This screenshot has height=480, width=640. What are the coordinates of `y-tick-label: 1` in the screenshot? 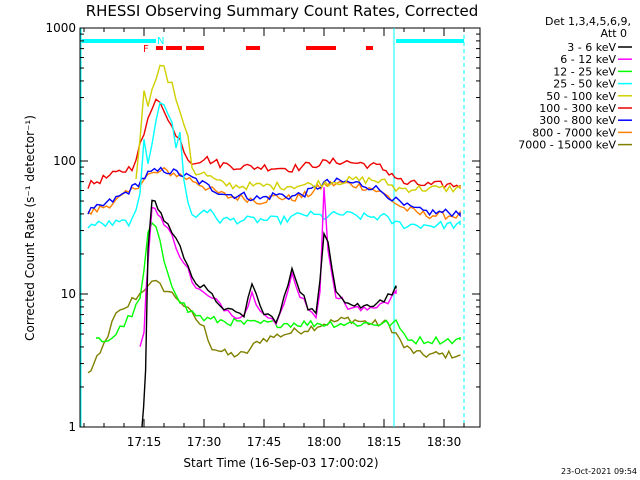 It's located at (72, 427).